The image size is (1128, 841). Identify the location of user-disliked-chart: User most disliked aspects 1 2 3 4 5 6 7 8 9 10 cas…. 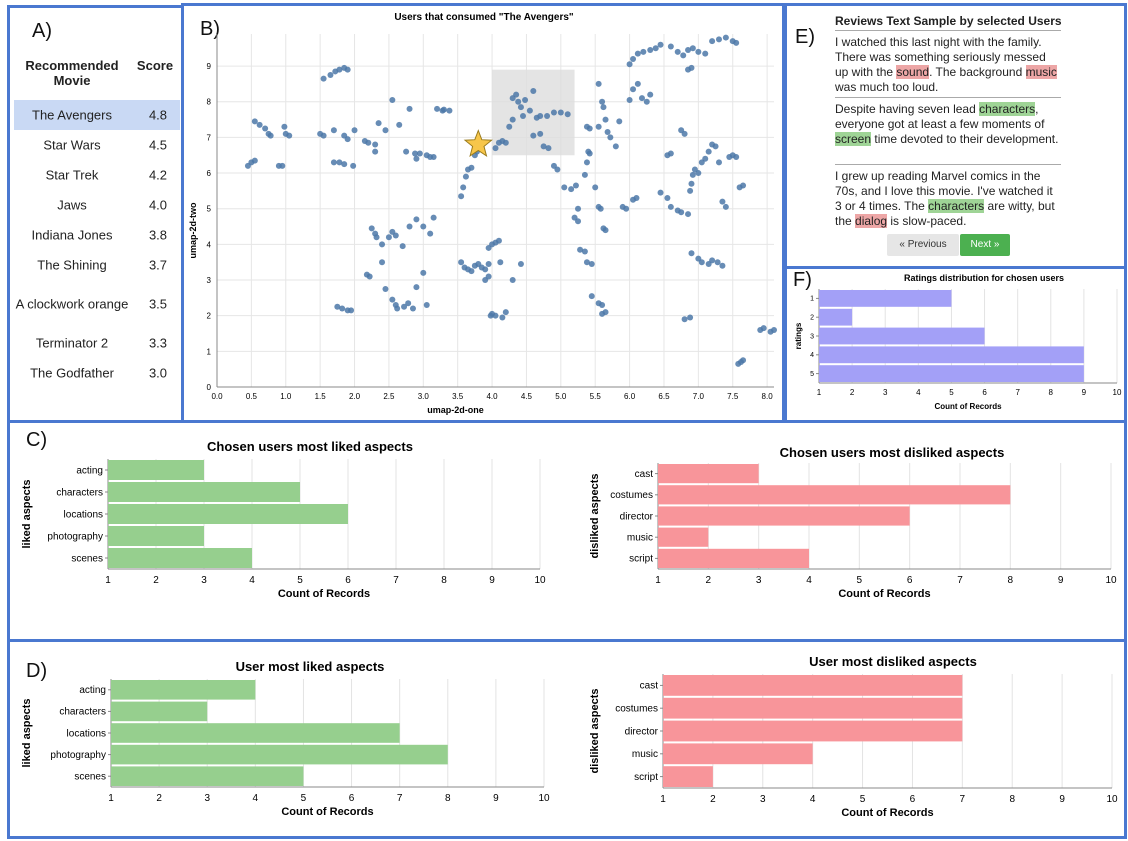
(853, 736).